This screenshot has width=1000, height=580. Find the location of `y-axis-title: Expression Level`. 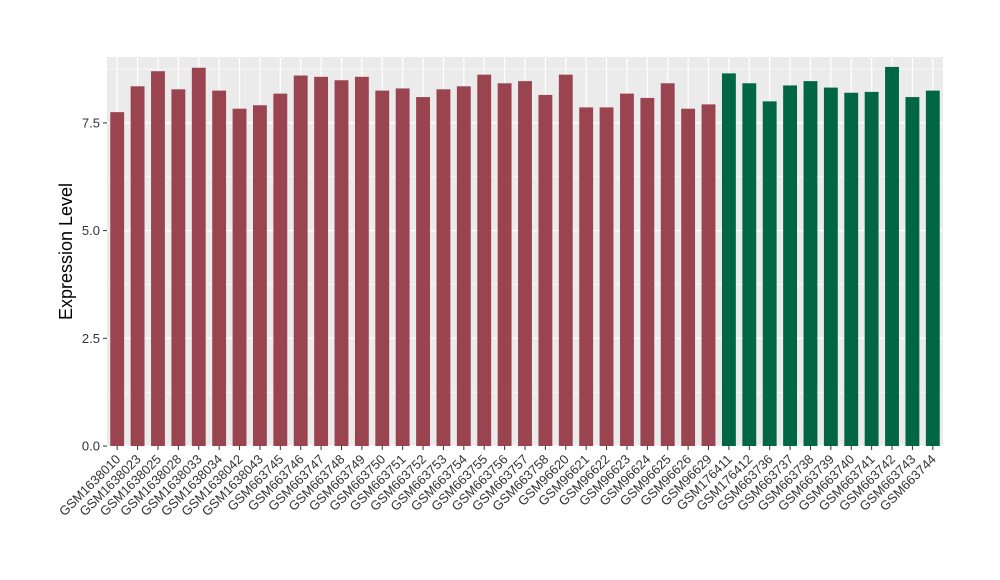

y-axis-title: Expression Level is located at coordinates (66, 251).